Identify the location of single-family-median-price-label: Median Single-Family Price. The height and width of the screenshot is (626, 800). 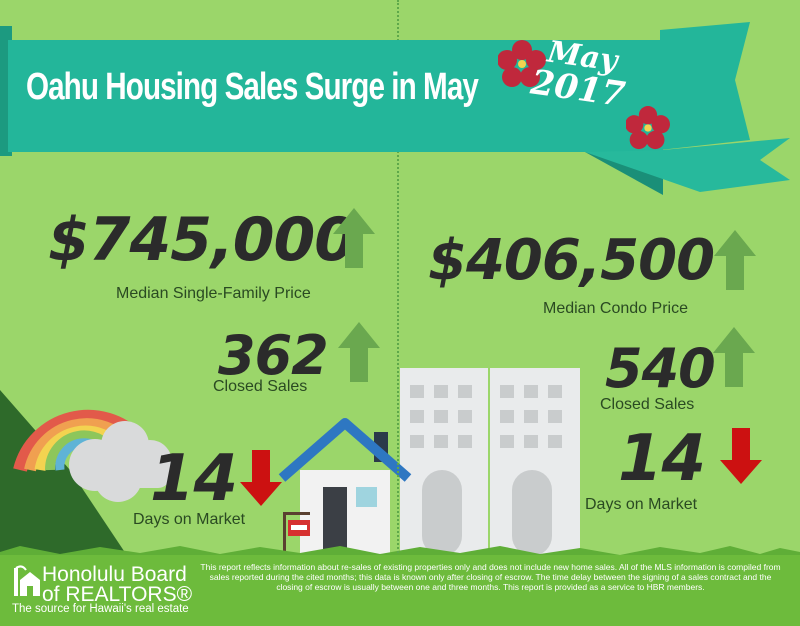
(213, 293).